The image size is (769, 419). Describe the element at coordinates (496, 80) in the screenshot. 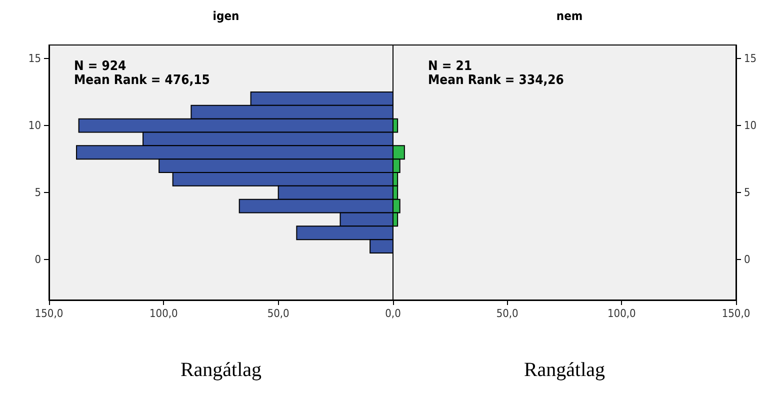

I see `annotation: Mean Rank = 334,26` at that location.